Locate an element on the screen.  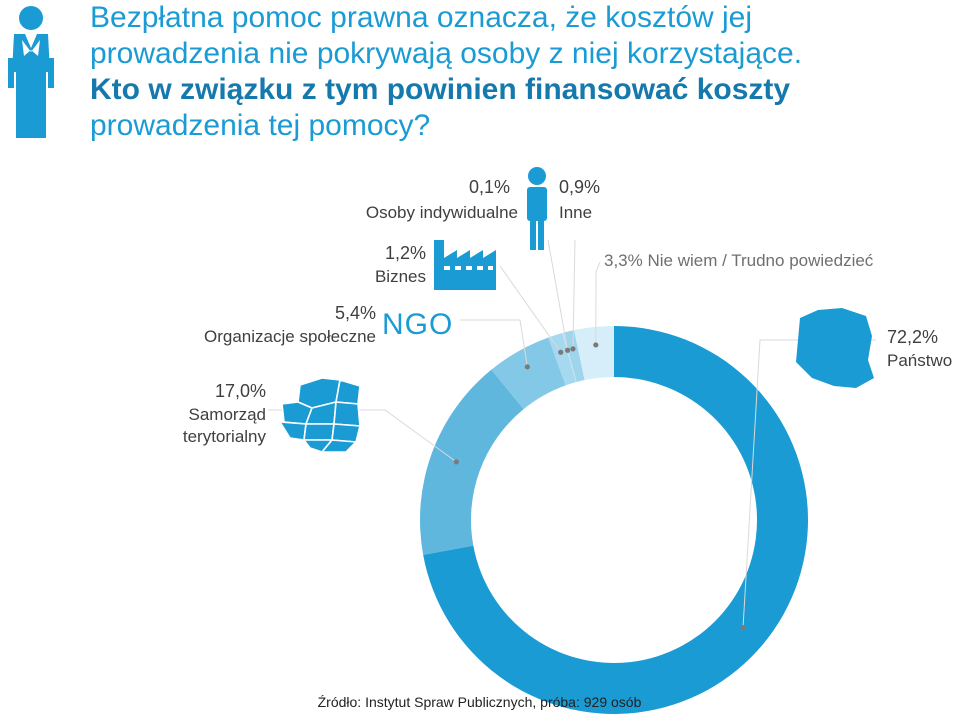
inne-label: Inne is located at coordinates (576, 212).